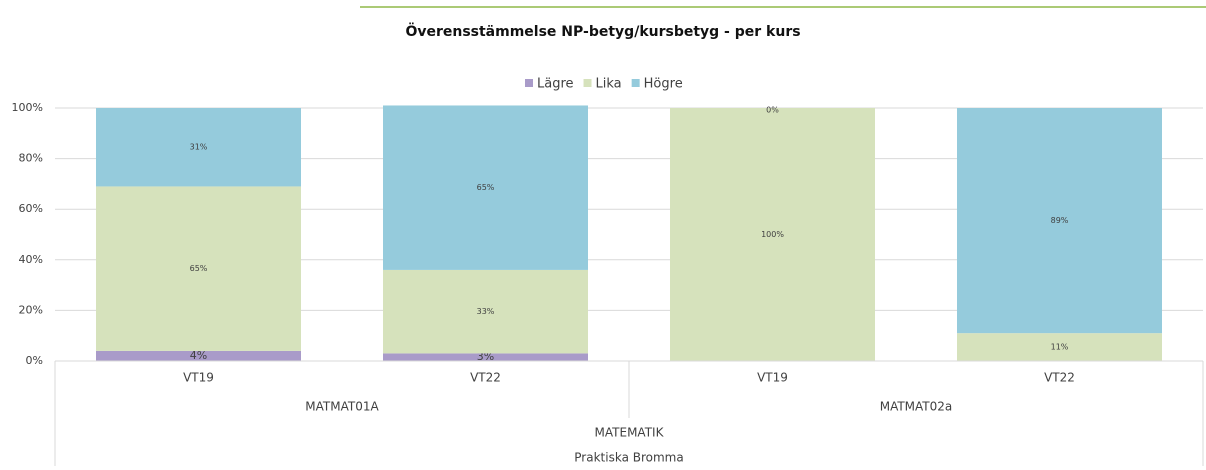 This screenshot has height=470, width=1206. I want to click on legend-label: Lika, so click(609, 84).